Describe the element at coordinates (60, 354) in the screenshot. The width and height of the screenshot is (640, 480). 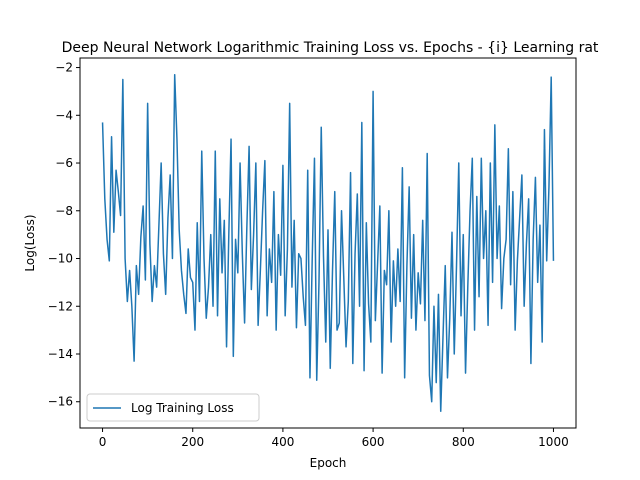
I see `y-tick-label: −14` at that location.